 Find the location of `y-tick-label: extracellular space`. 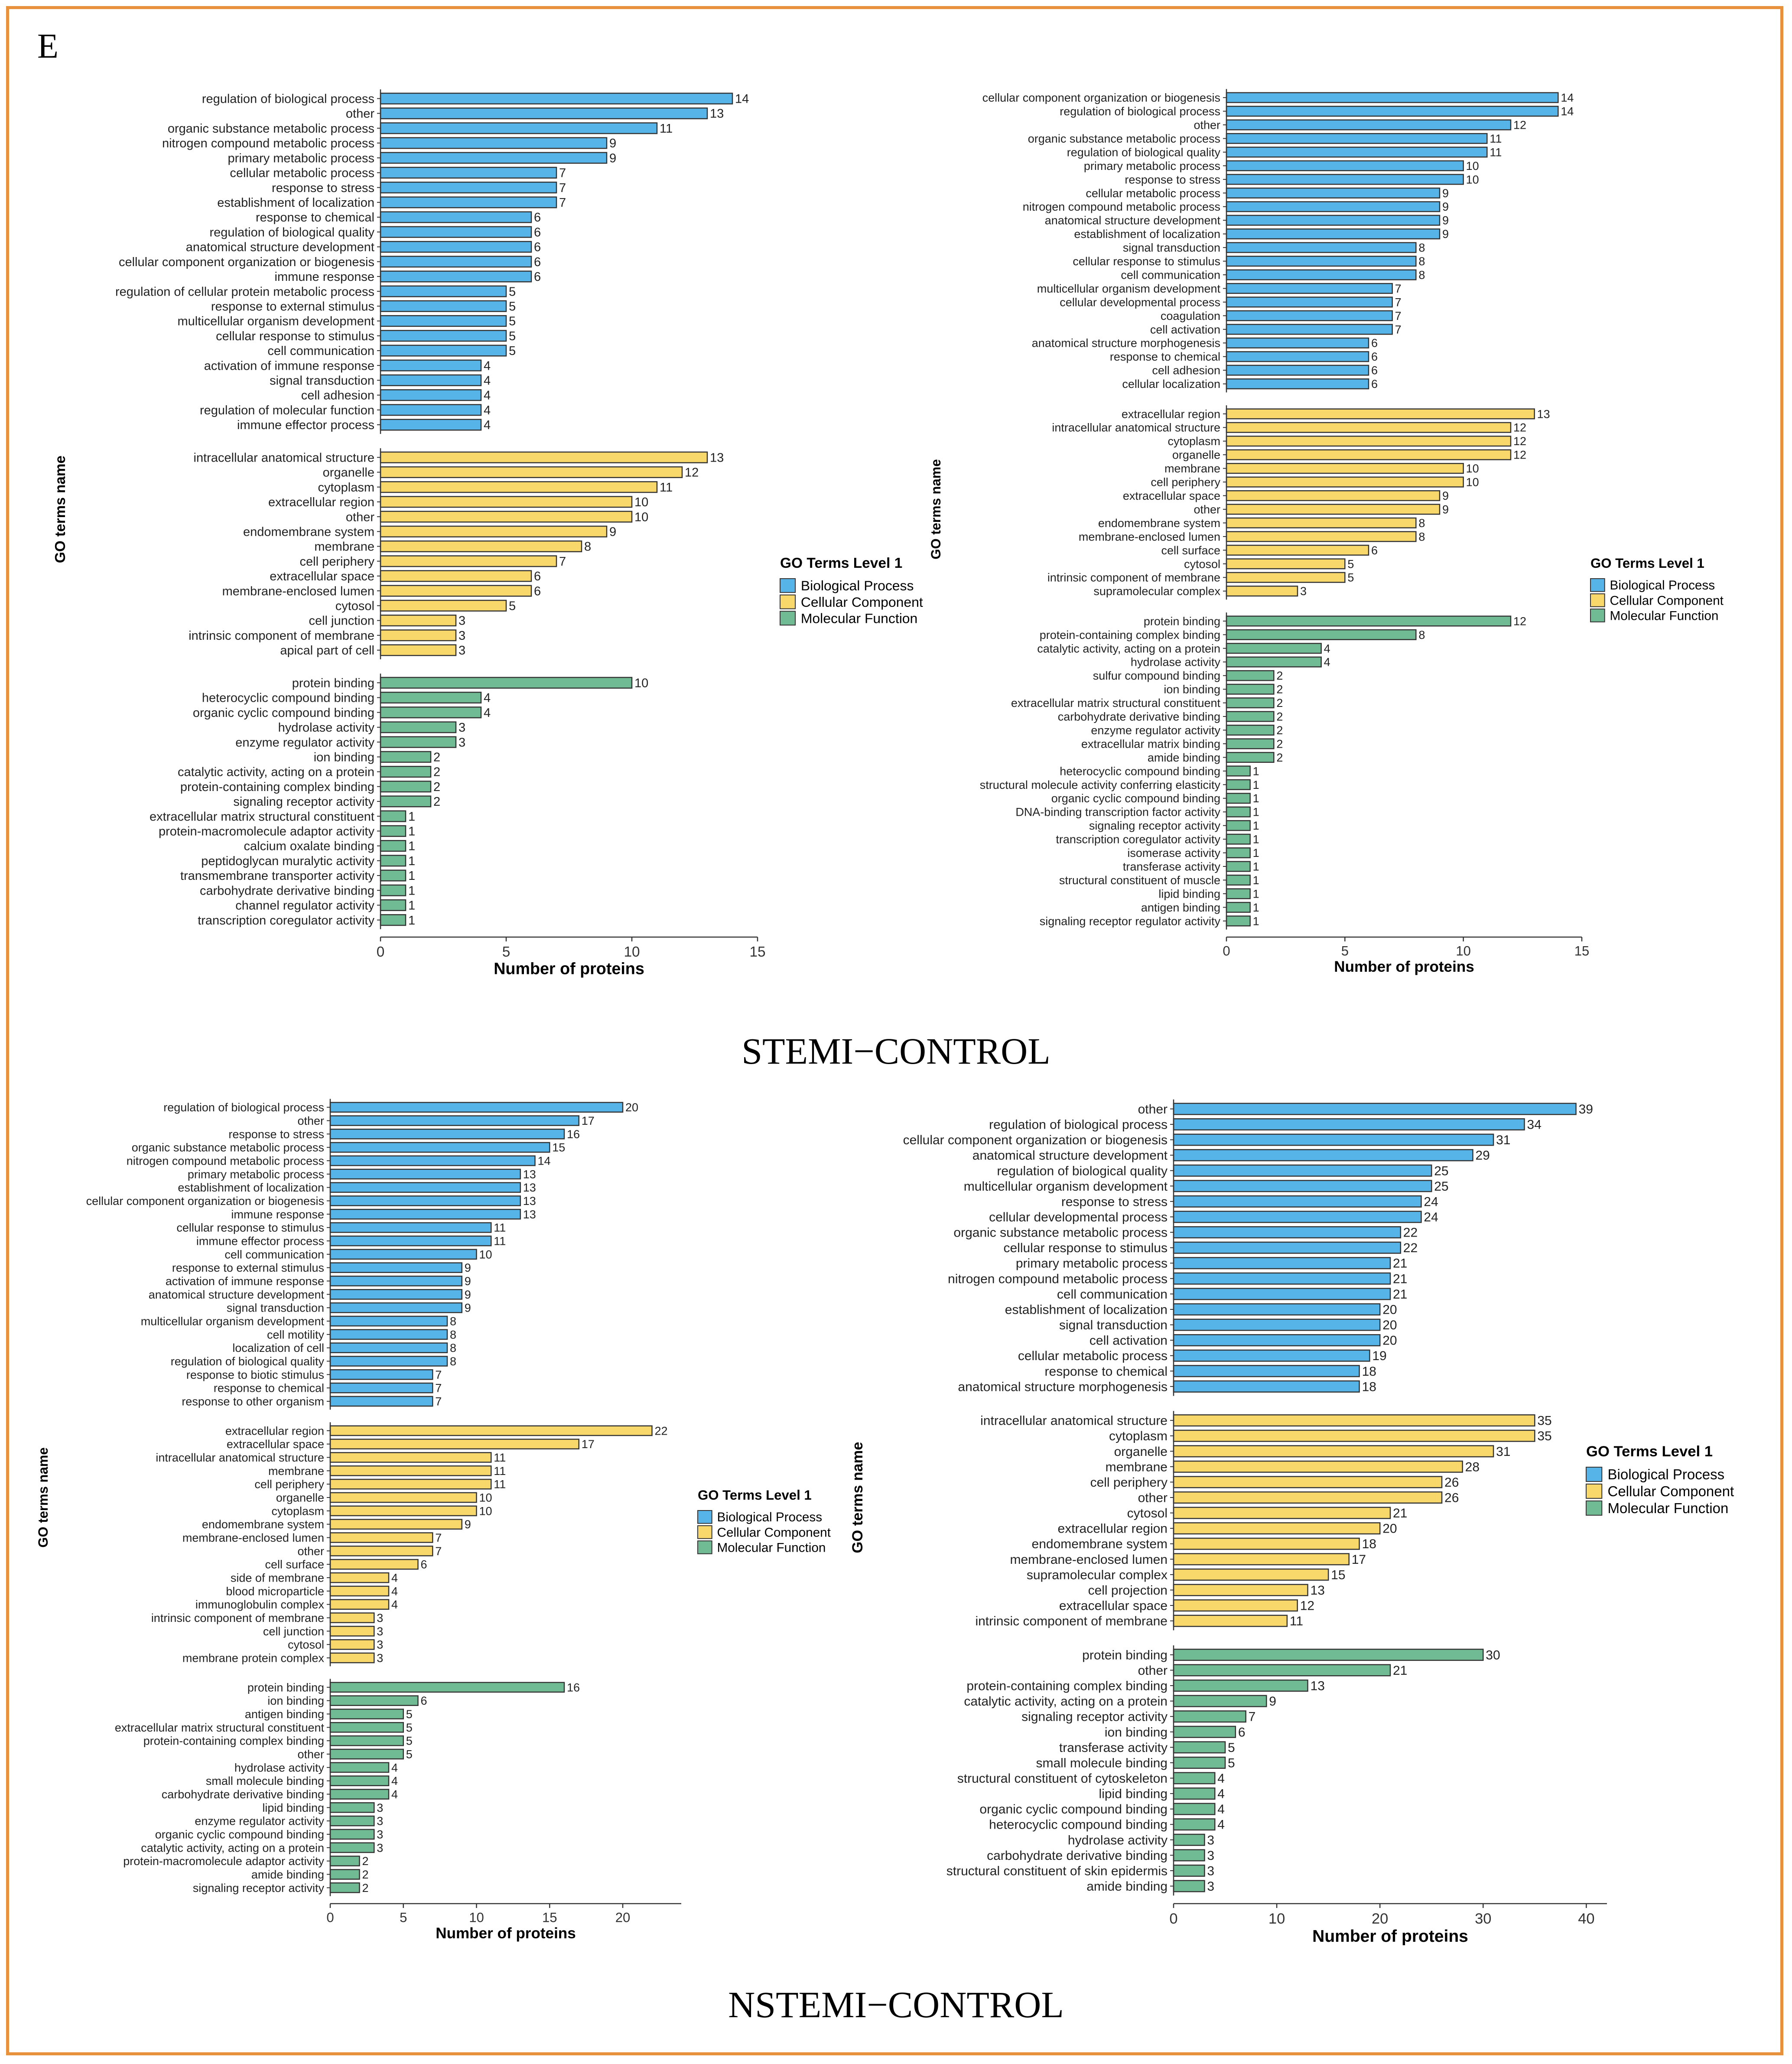

y-tick-label: extracellular space is located at coordinates (1171, 495).